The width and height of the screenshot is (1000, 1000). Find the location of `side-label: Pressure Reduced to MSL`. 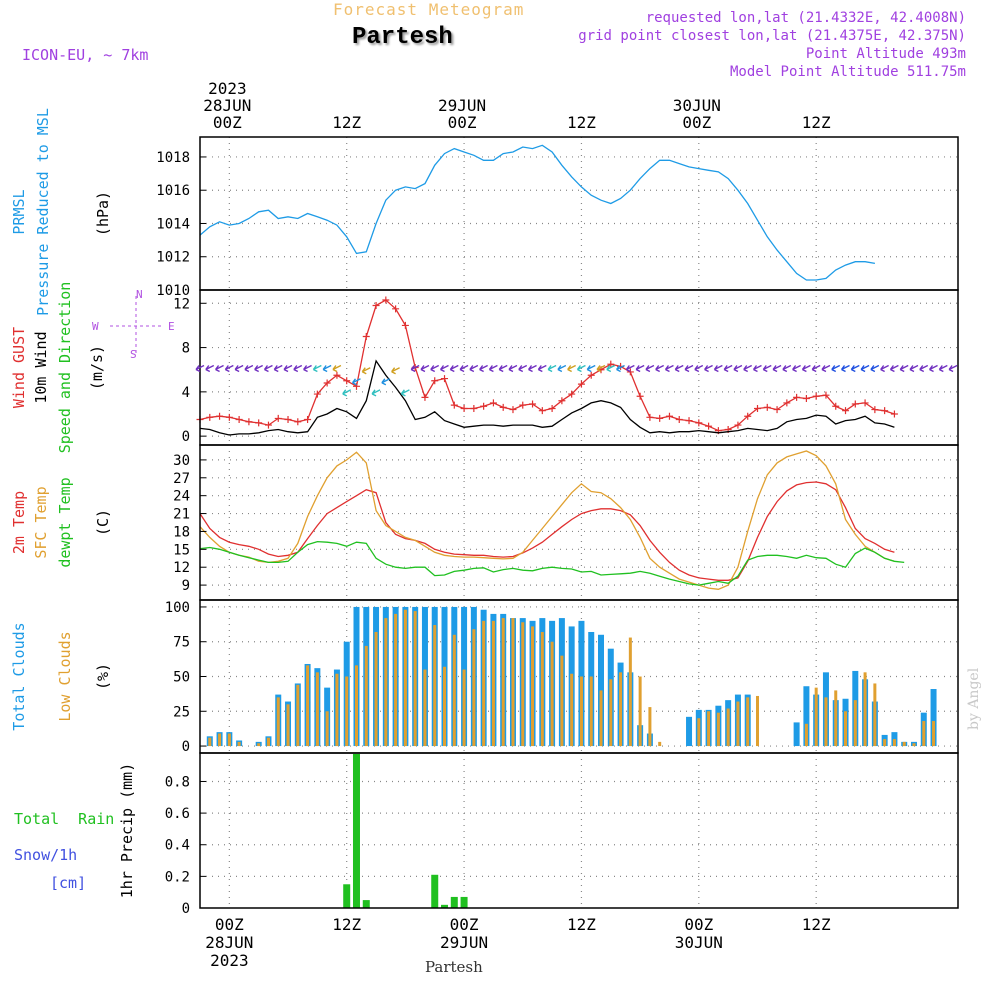

side-label: Pressure Reduced to MSL is located at coordinates (43, 212).